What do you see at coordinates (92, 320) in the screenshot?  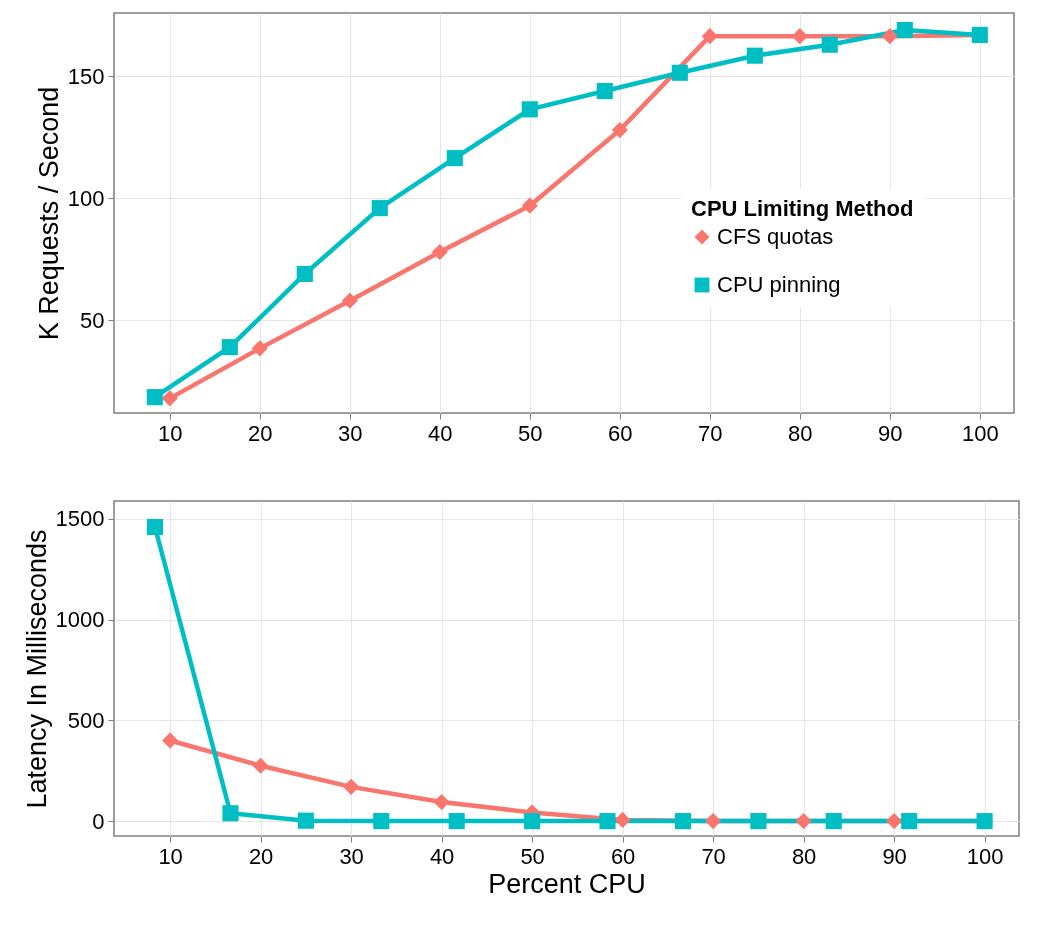 I see `y-tick-label: 50` at bounding box center [92, 320].